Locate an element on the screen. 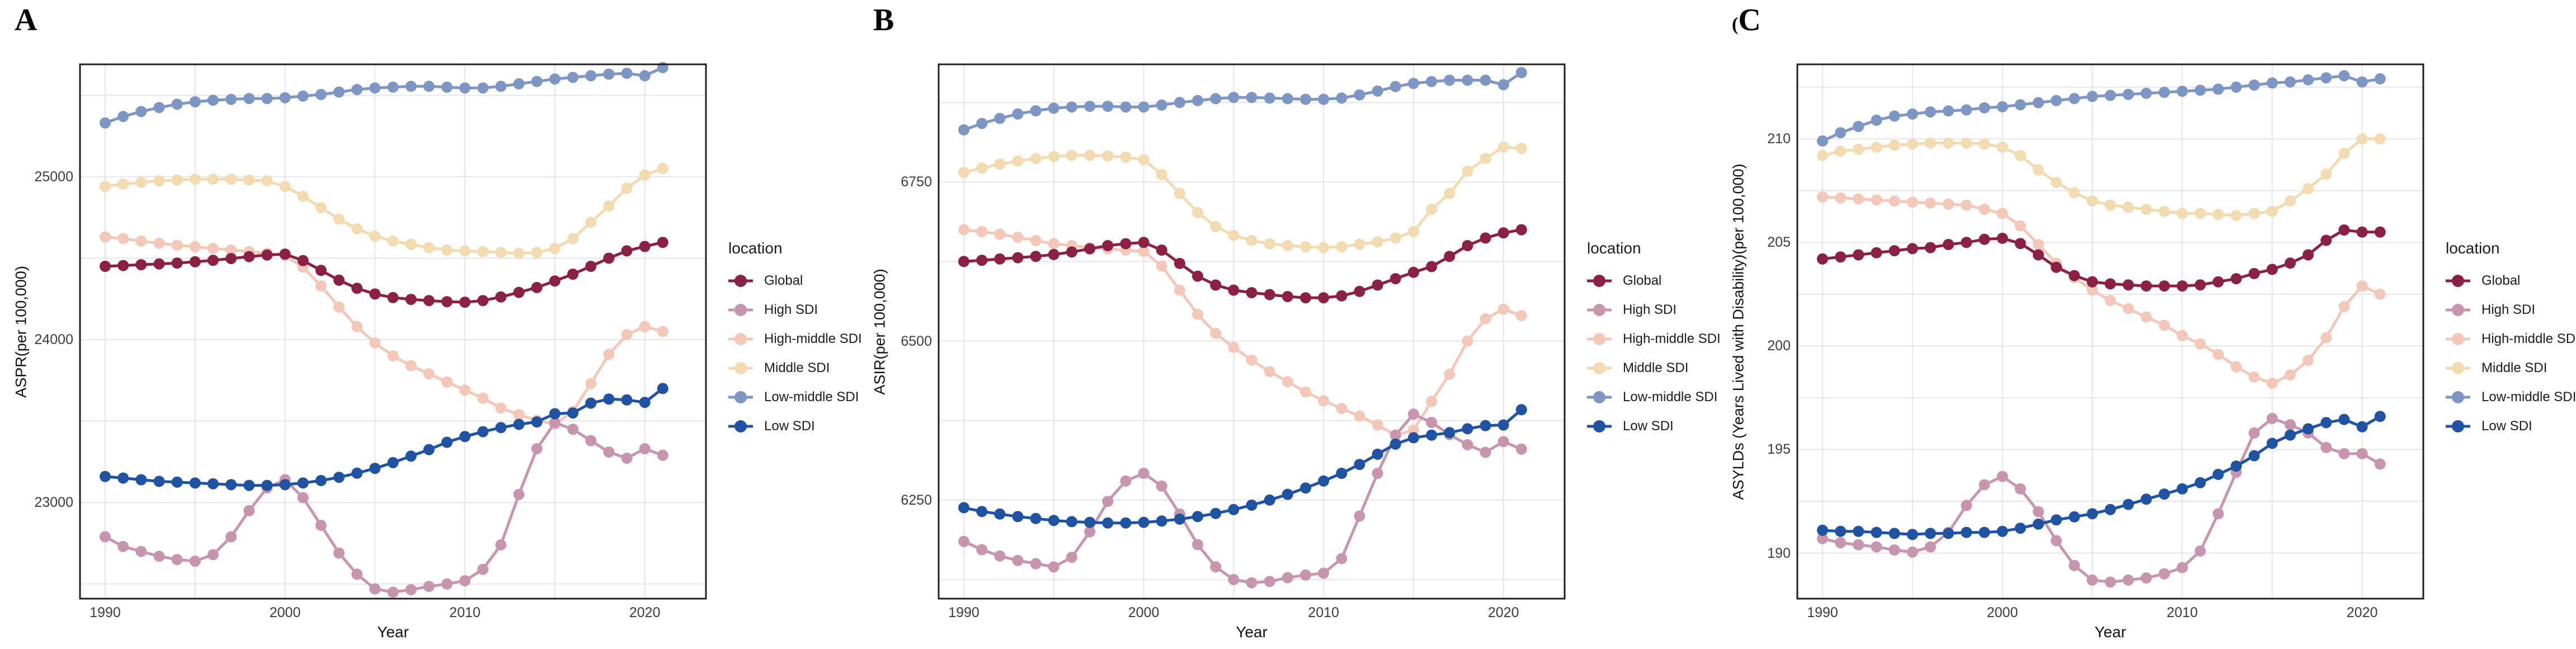 The height and width of the screenshot is (649, 2576). legend-item: Middle SDI is located at coordinates (794, 368).